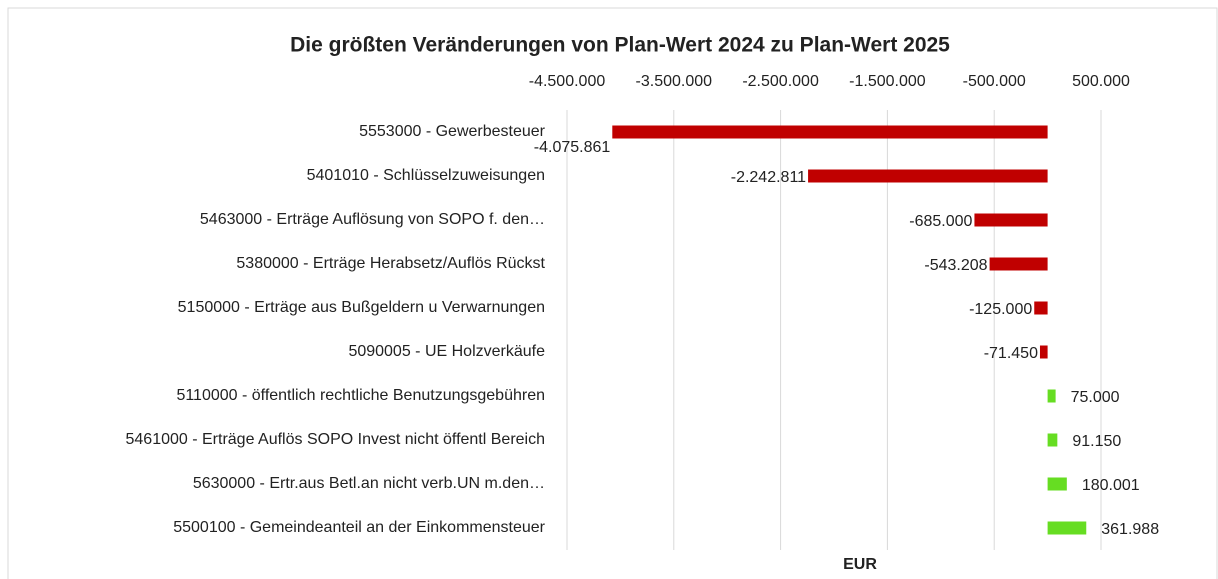 The width and height of the screenshot is (1218, 579). Describe the element at coordinates (1095, 397) in the screenshot. I see `value-label: 75.000` at that location.